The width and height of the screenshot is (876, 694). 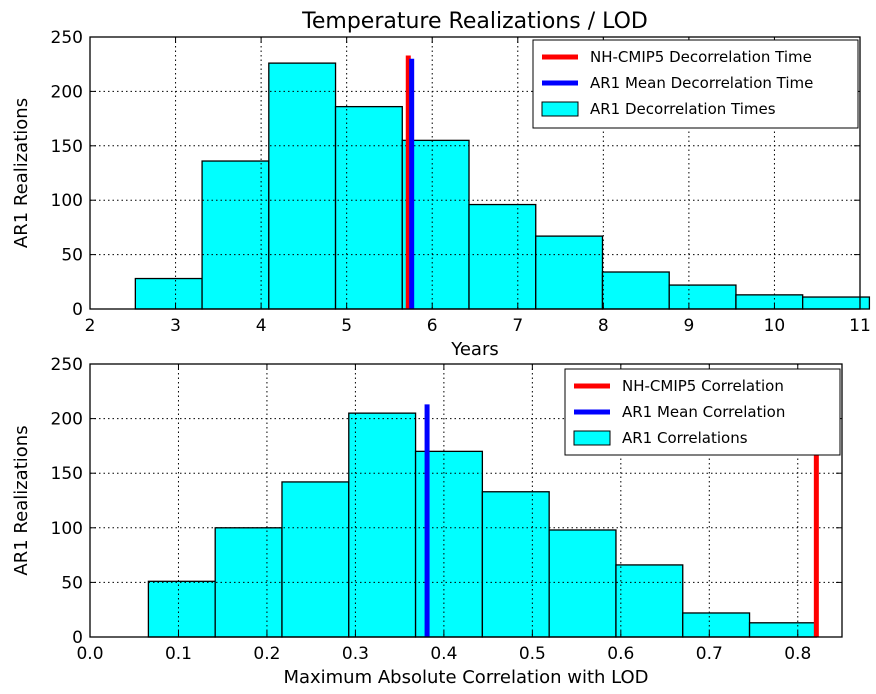 I want to click on x-tick-label: 0.1, so click(x=178, y=654).